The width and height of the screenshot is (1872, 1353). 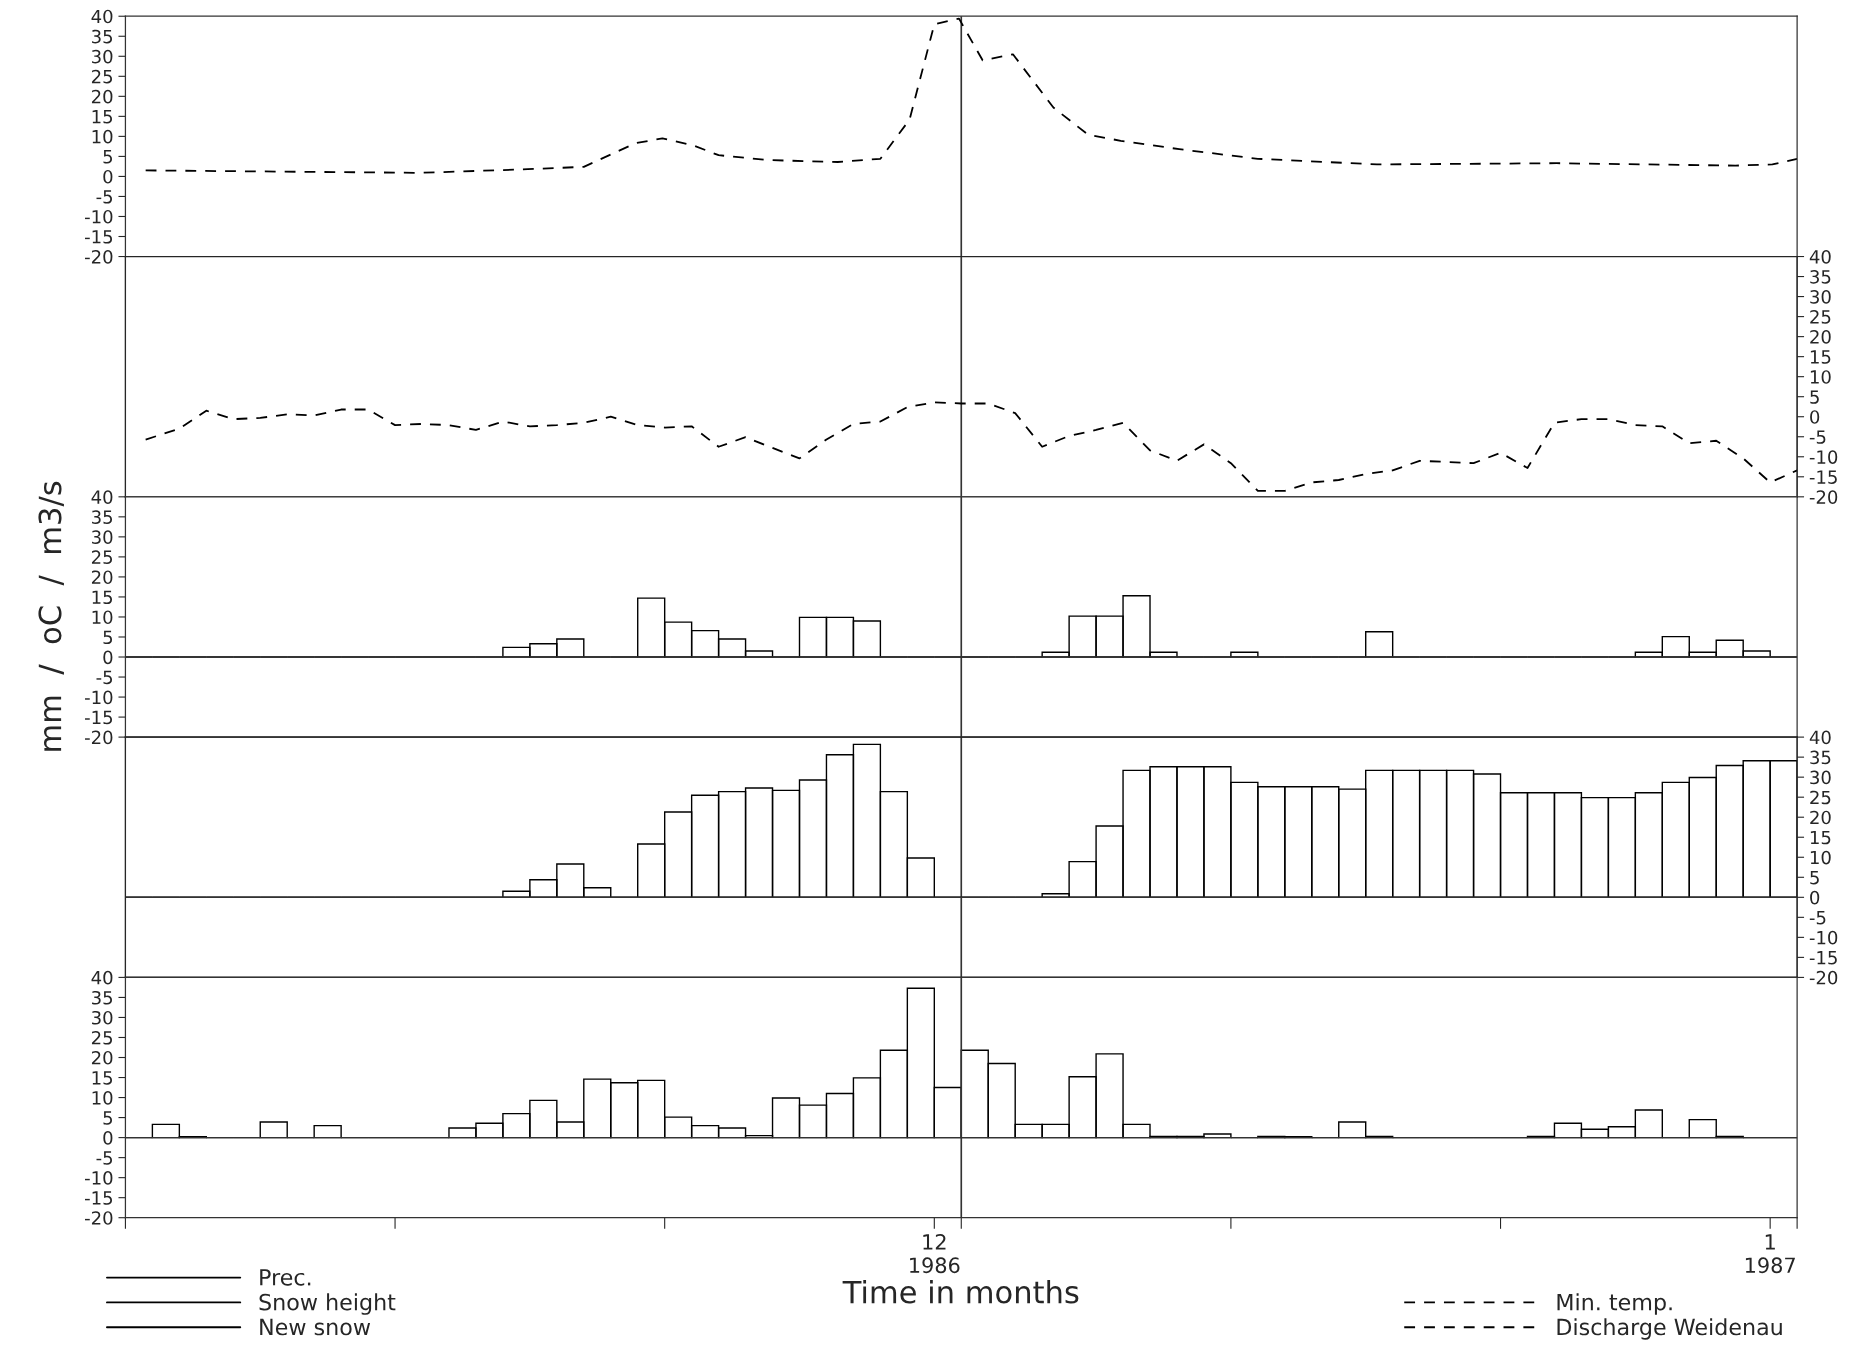 What do you see at coordinates (960, 1291) in the screenshot?
I see `x-axis-title: Time in months` at bounding box center [960, 1291].